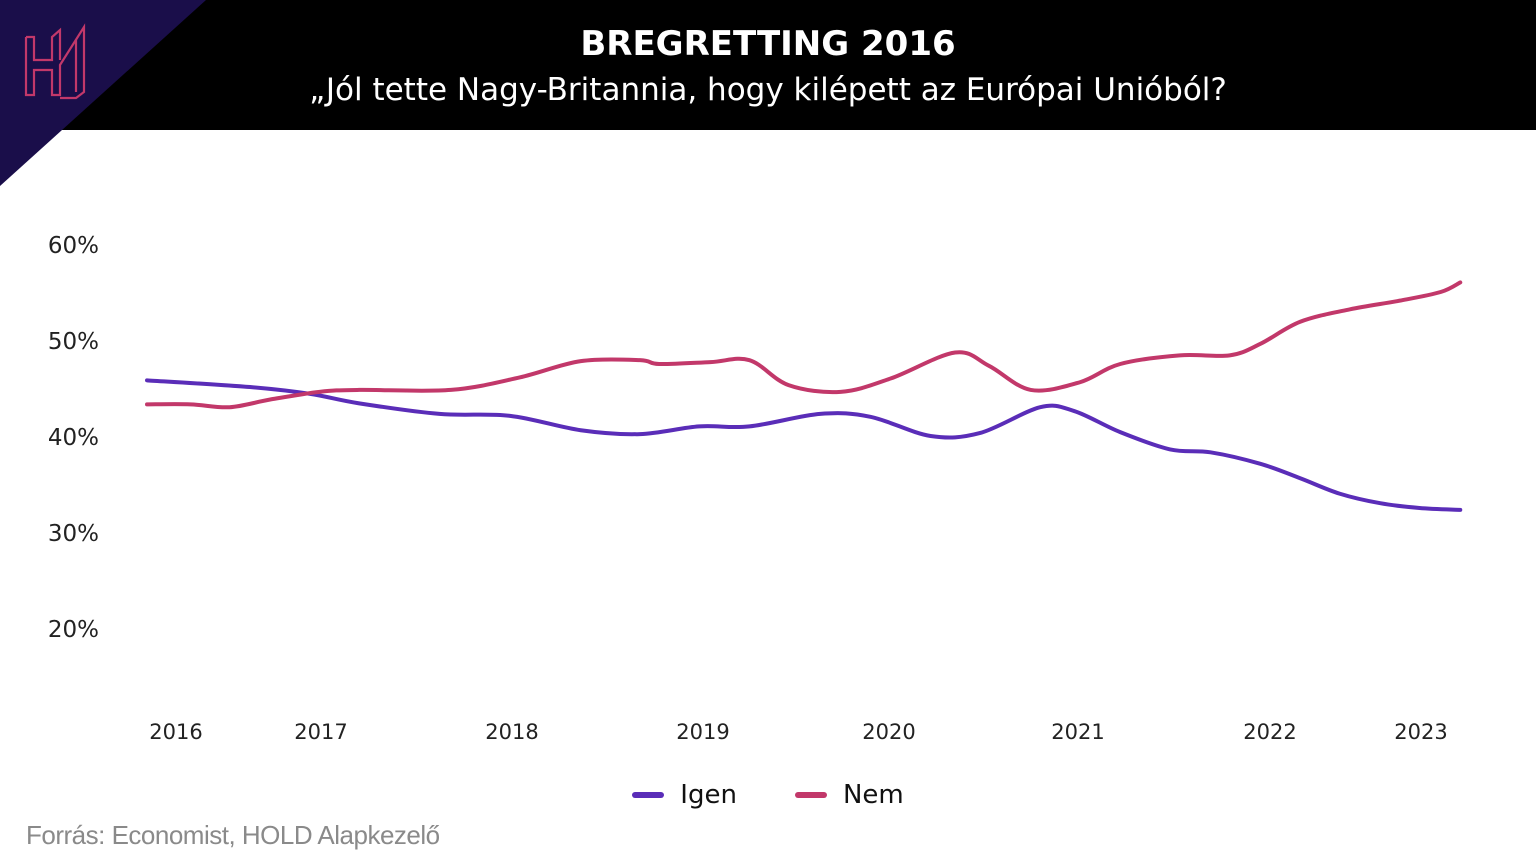  Describe the element at coordinates (103, 93) in the screenshot. I see `logo-corner` at that location.